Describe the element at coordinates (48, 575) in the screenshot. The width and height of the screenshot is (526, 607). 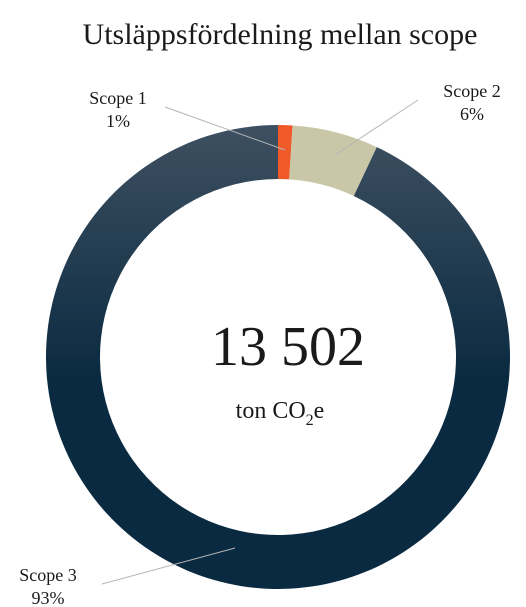
I see `segment-label: Scope 3` at that location.